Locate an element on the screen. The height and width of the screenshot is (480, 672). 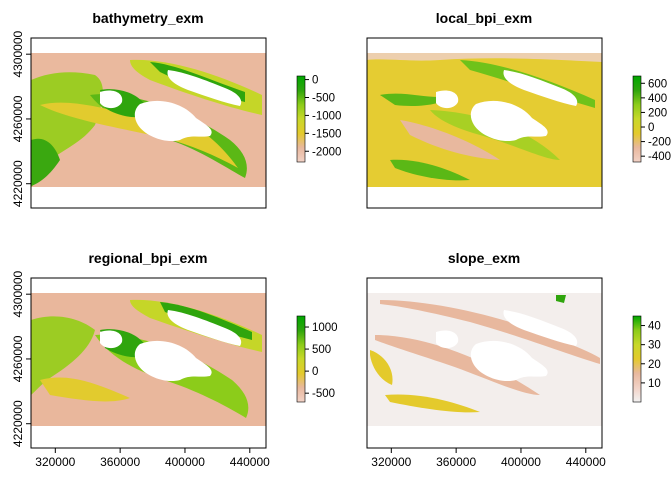
colorbar-tick-label: -1500 is located at coordinates (326, 134).